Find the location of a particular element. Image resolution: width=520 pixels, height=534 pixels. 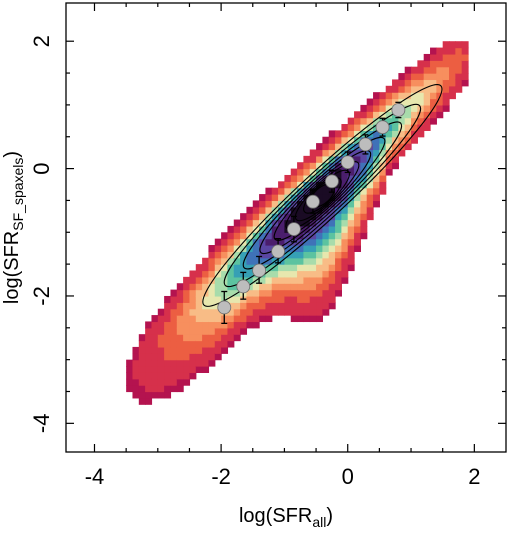

x-tick-label: 0 is located at coordinates (348, 476).